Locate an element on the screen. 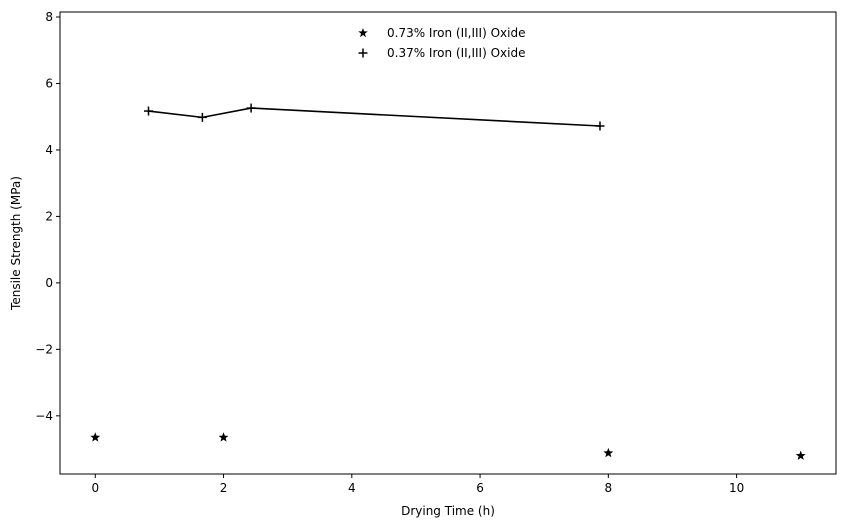 The width and height of the screenshot is (844, 528). y-tick-label: −2 is located at coordinates (44, 349).